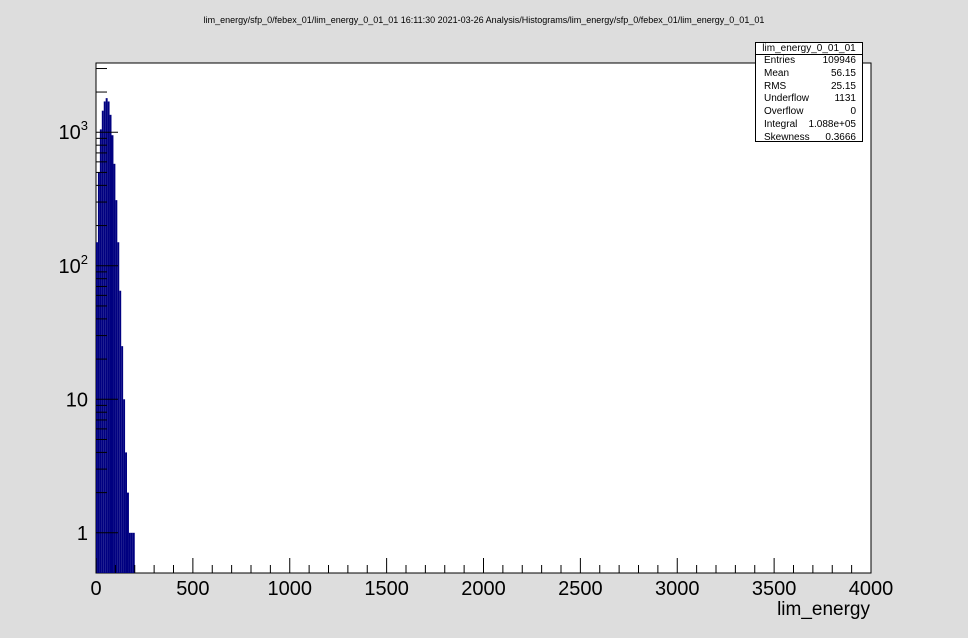  Describe the element at coordinates (777, 73) in the screenshot. I see `stats-label: Mean` at that location.